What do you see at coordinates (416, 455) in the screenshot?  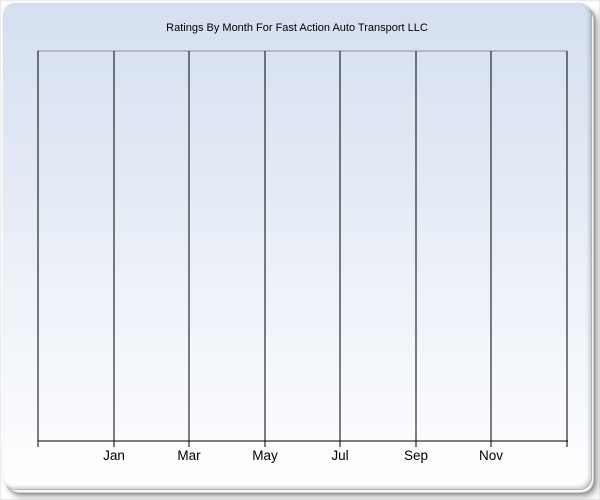 I see `x-tick-label: Sep` at bounding box center [416, 455].